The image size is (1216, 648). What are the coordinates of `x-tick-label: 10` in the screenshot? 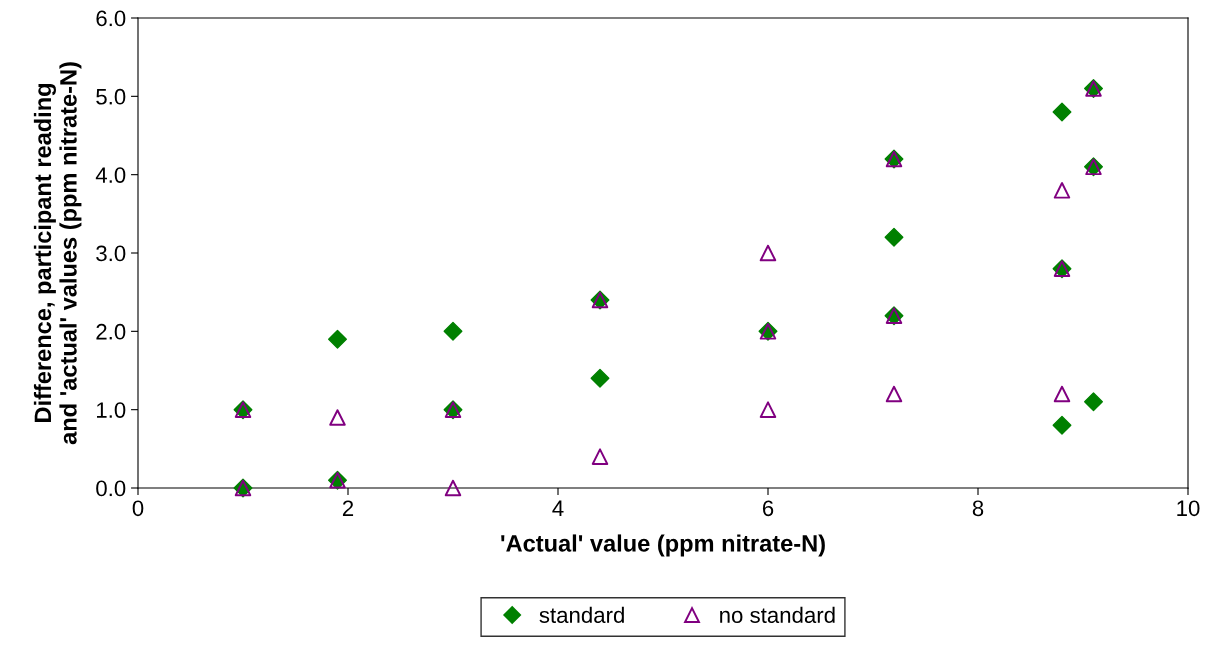 It's located at (1188, 508).